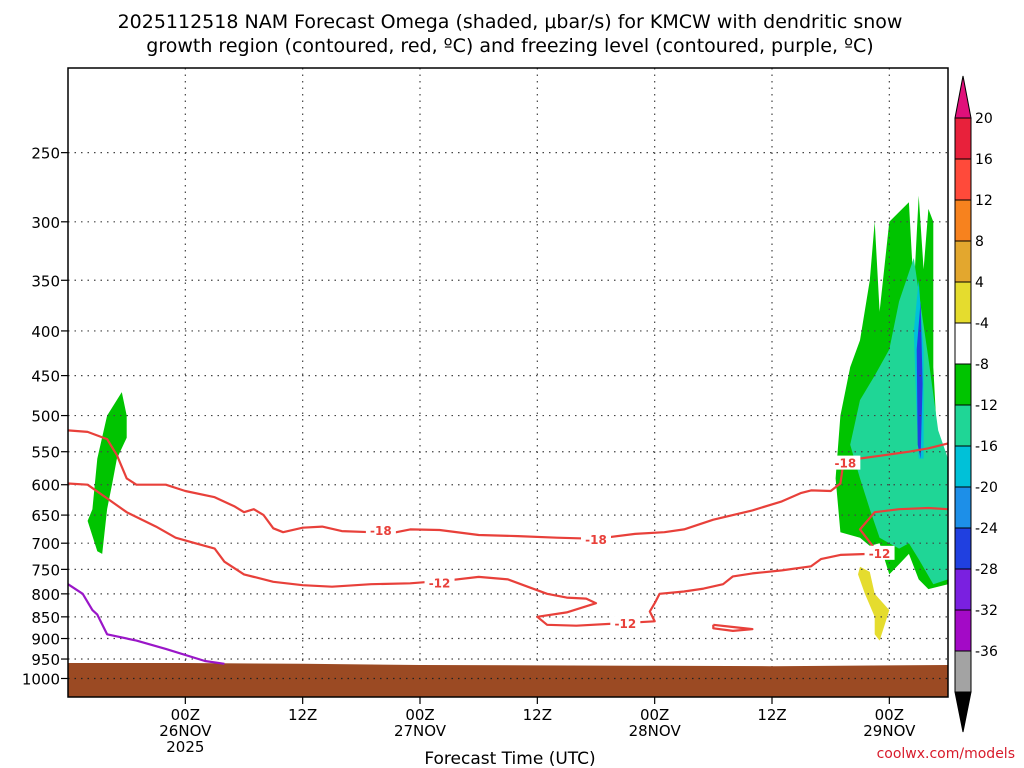 The width and height of the screenshot is (1024, 768). What do you see at coordinates (984, 201) in the screenshot?
I see `colorbar-tick-label: 12` at bounding box center [984, 201].